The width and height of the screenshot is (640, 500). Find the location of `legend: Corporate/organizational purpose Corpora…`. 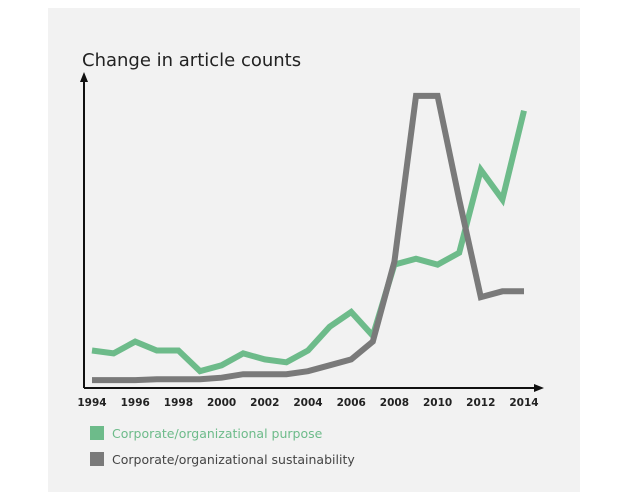

legend: Corporate/organizational purpose Corpora… is located at coordinates (222, 446).